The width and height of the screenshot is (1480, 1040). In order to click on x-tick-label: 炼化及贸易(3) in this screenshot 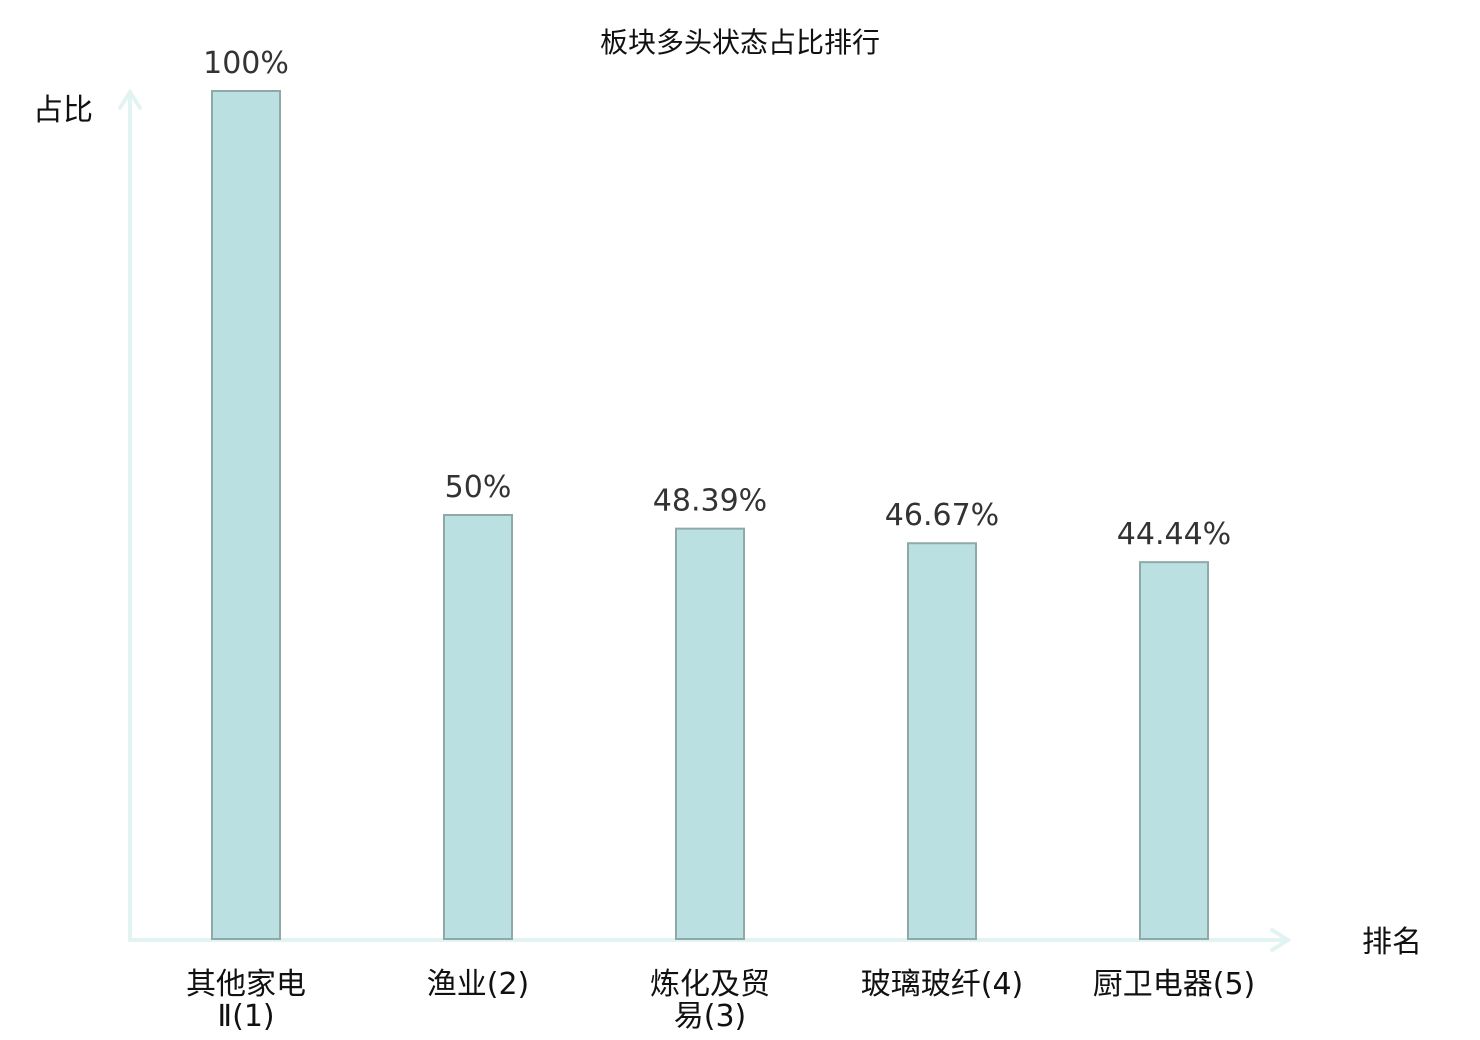, I will do `click(710, 1000)`.